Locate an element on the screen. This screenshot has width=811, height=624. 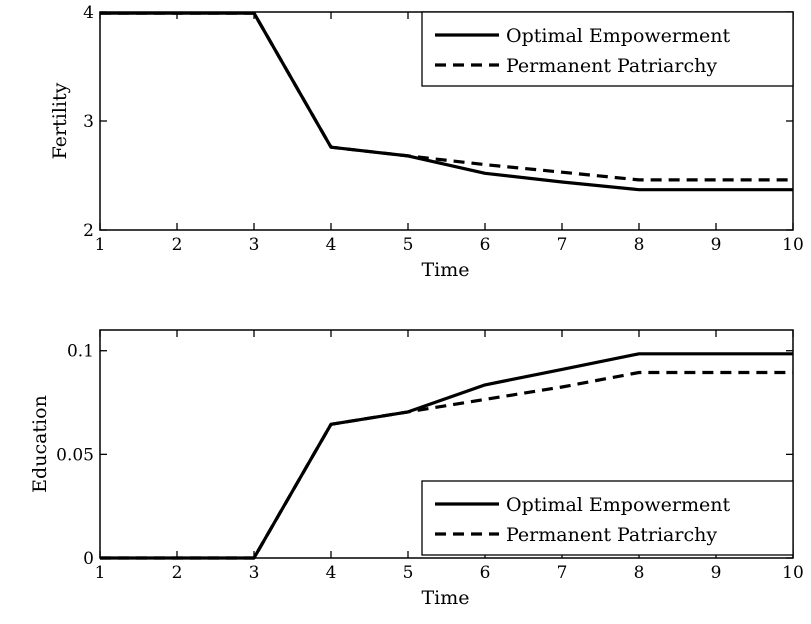
y-tick-label: 3 is located at coordinates (88, 122).